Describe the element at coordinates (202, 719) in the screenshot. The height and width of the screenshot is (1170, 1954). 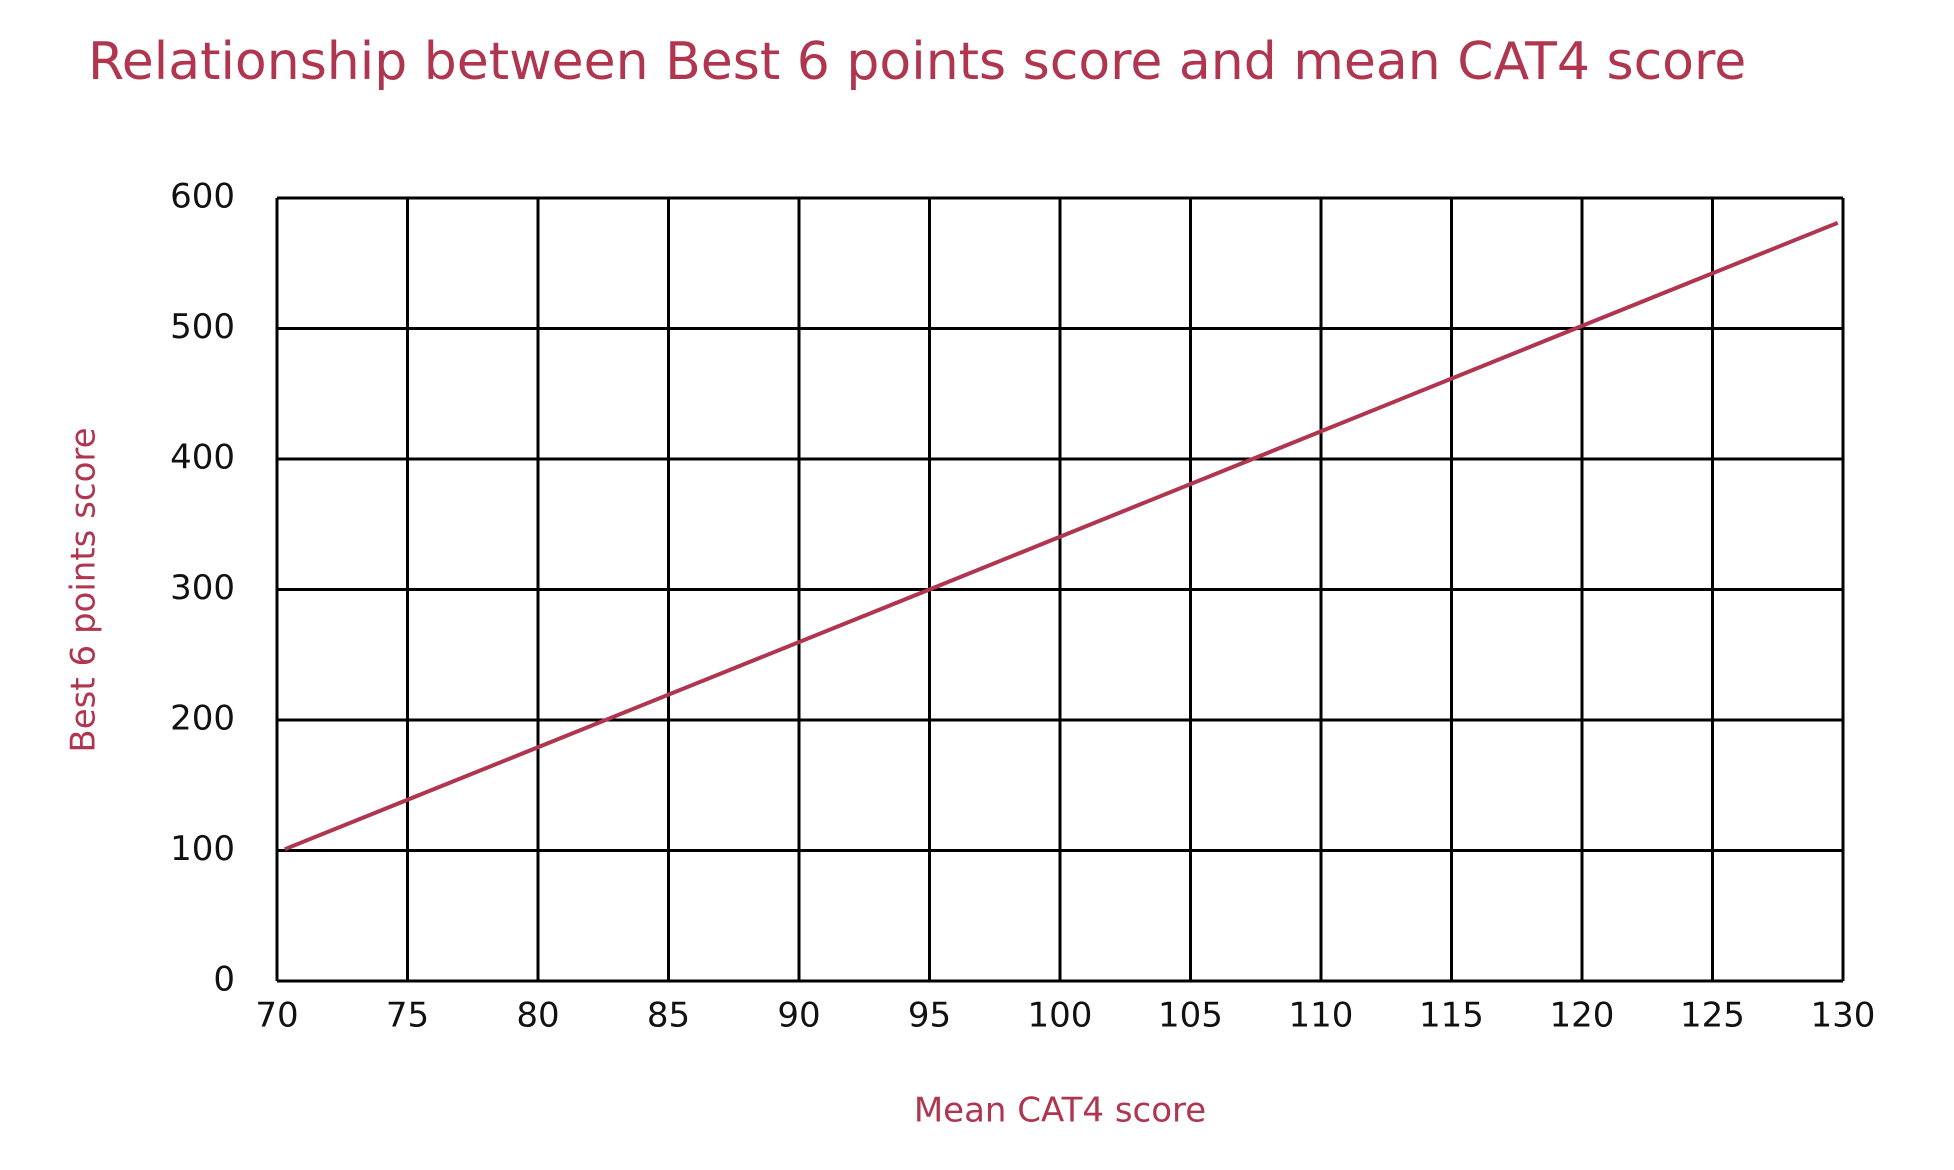
I see `y-tick-label: 200` at that location.